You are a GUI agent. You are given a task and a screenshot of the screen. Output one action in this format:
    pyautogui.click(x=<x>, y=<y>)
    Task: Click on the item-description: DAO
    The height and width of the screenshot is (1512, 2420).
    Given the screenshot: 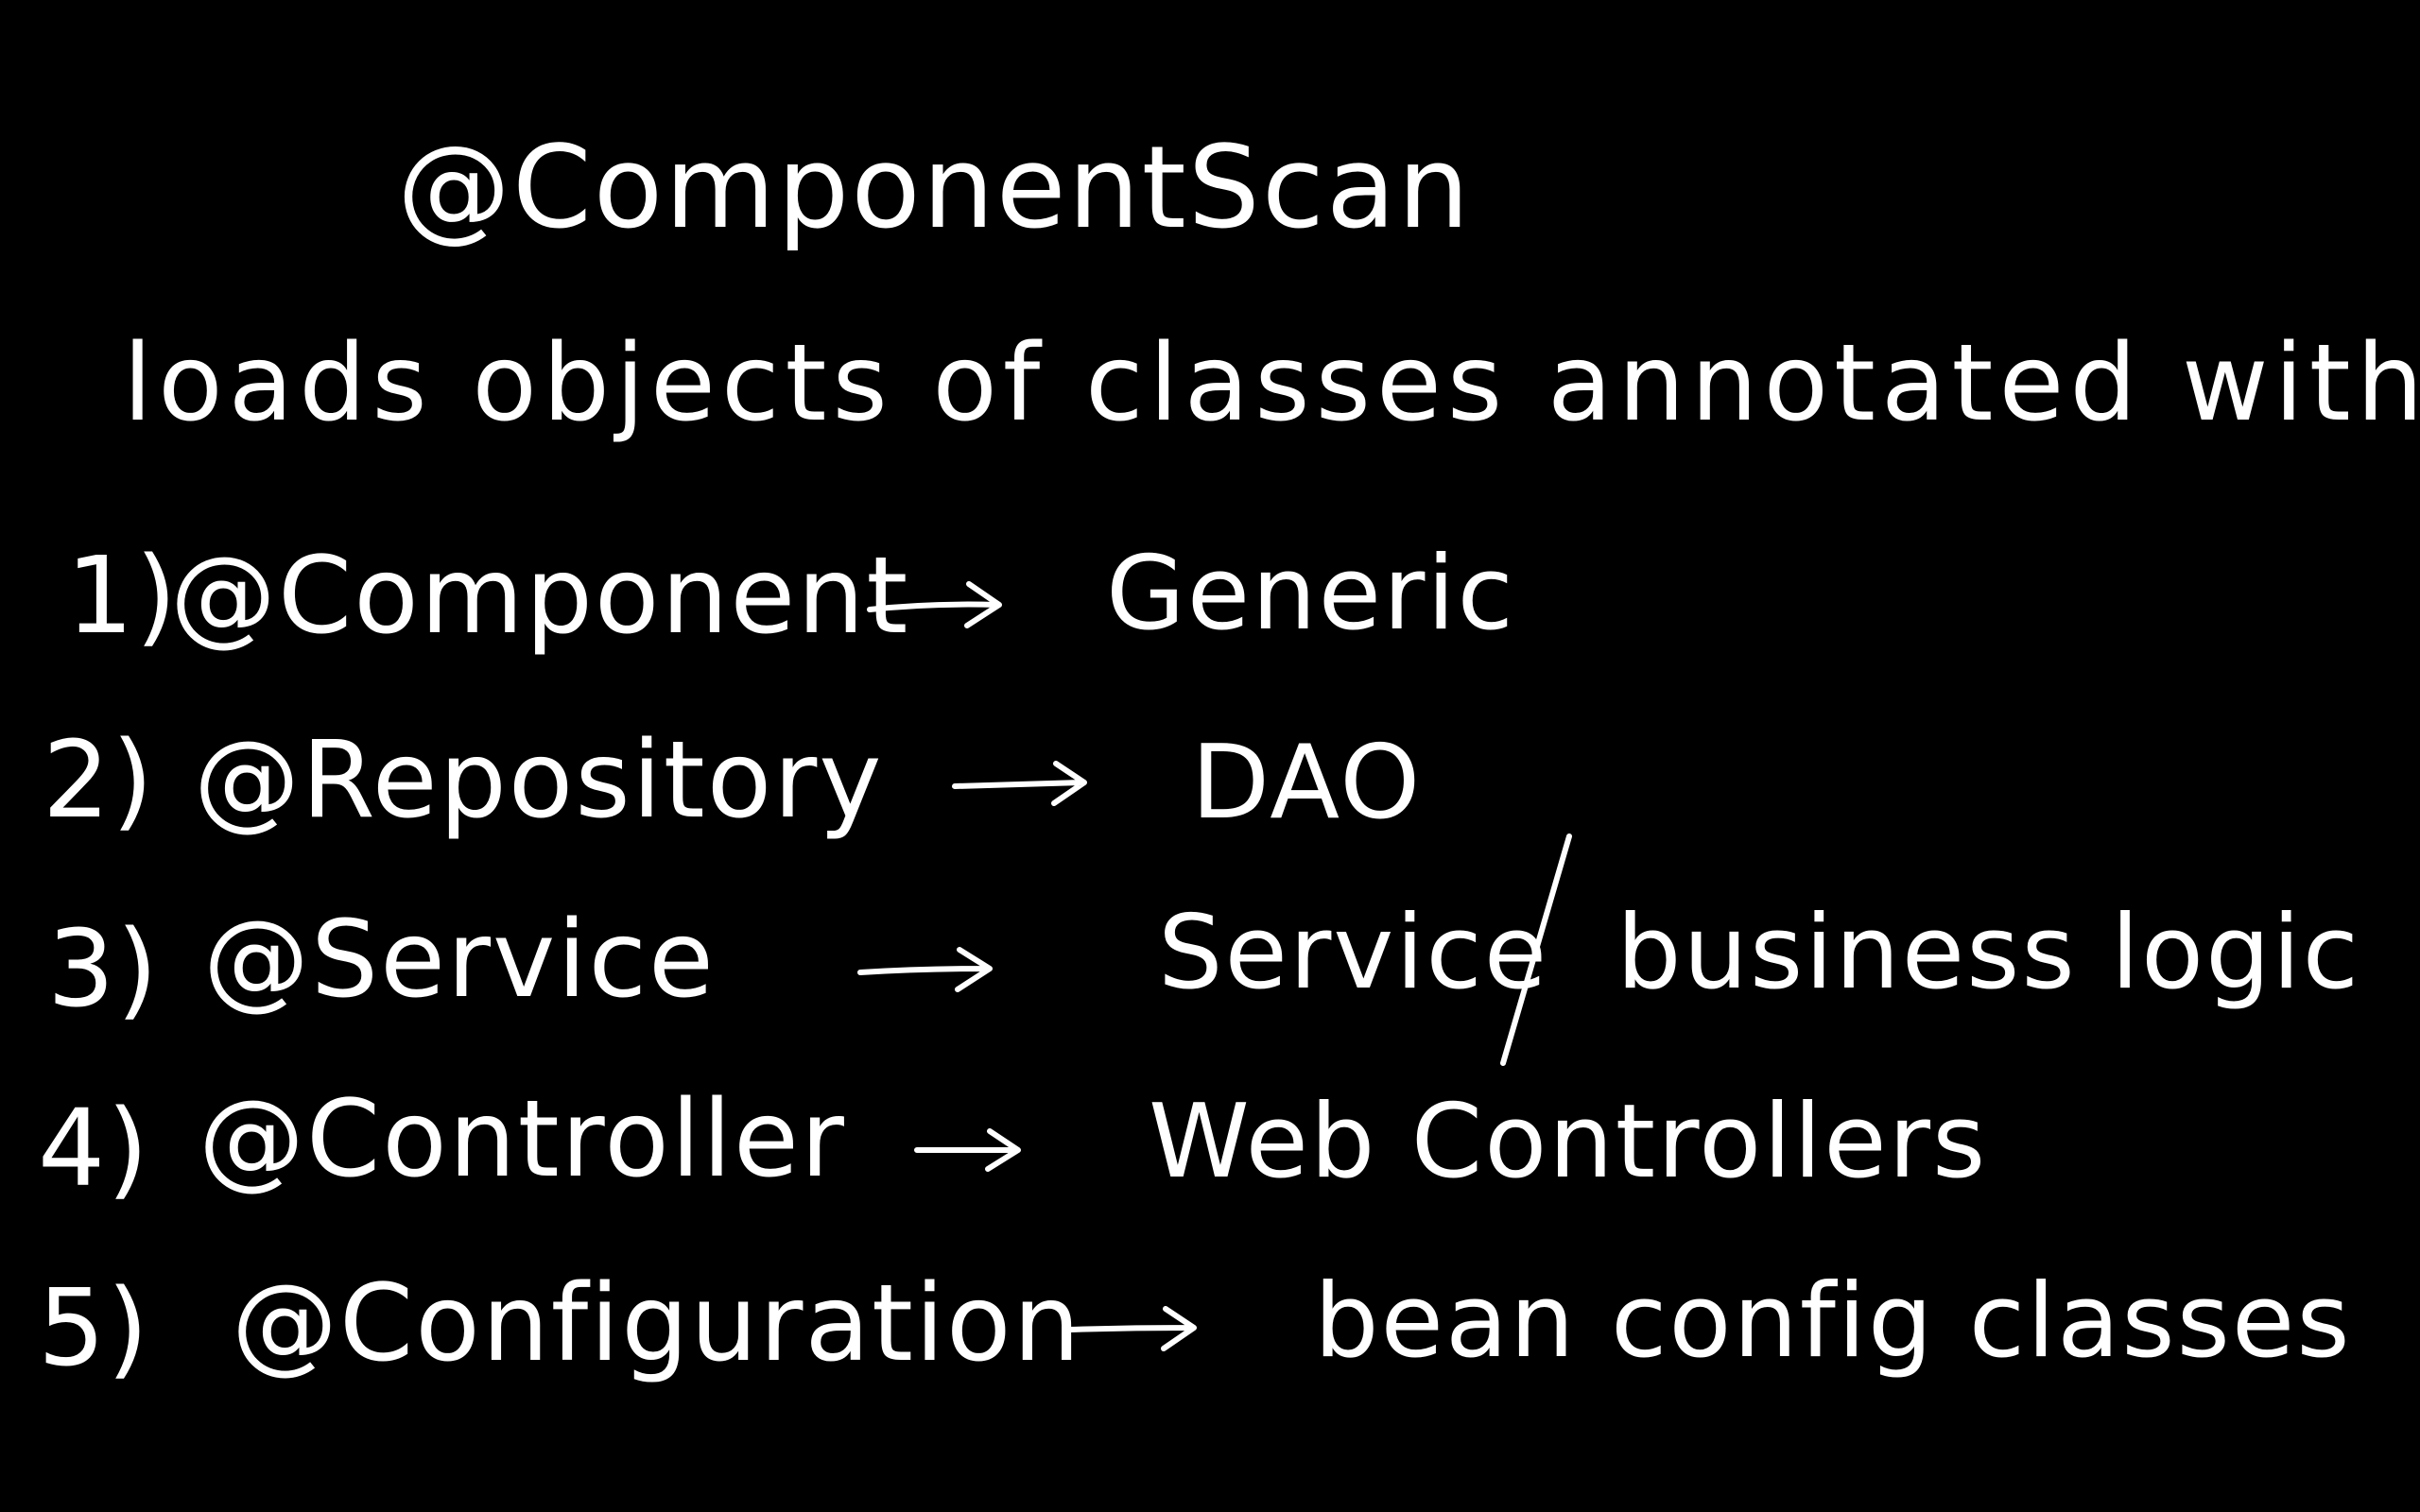 What is the action you would take?
    pyautogui.click(x=1307, y=783)
    